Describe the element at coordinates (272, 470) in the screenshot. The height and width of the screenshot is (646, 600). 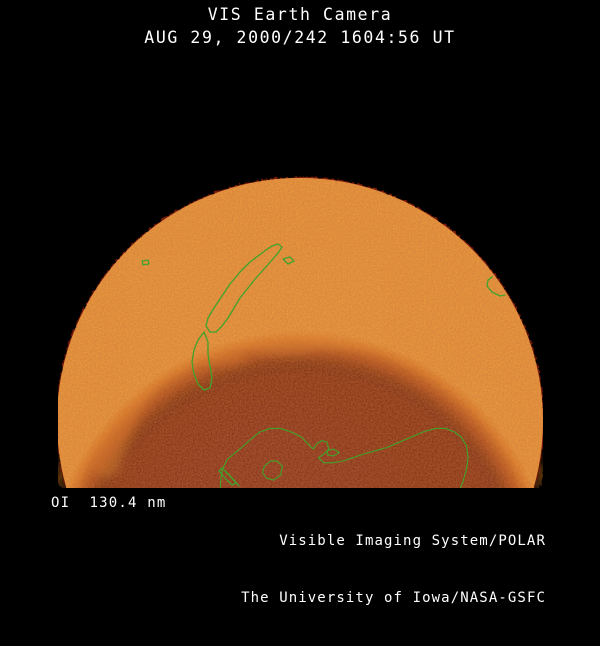
I see `coastline-island-tasmania` at that location.